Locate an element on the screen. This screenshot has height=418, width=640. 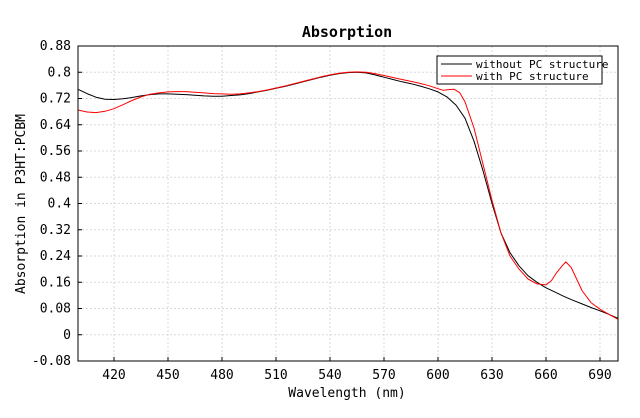
legend: without PC structure with PC structure is located at coordinates (522, 70).